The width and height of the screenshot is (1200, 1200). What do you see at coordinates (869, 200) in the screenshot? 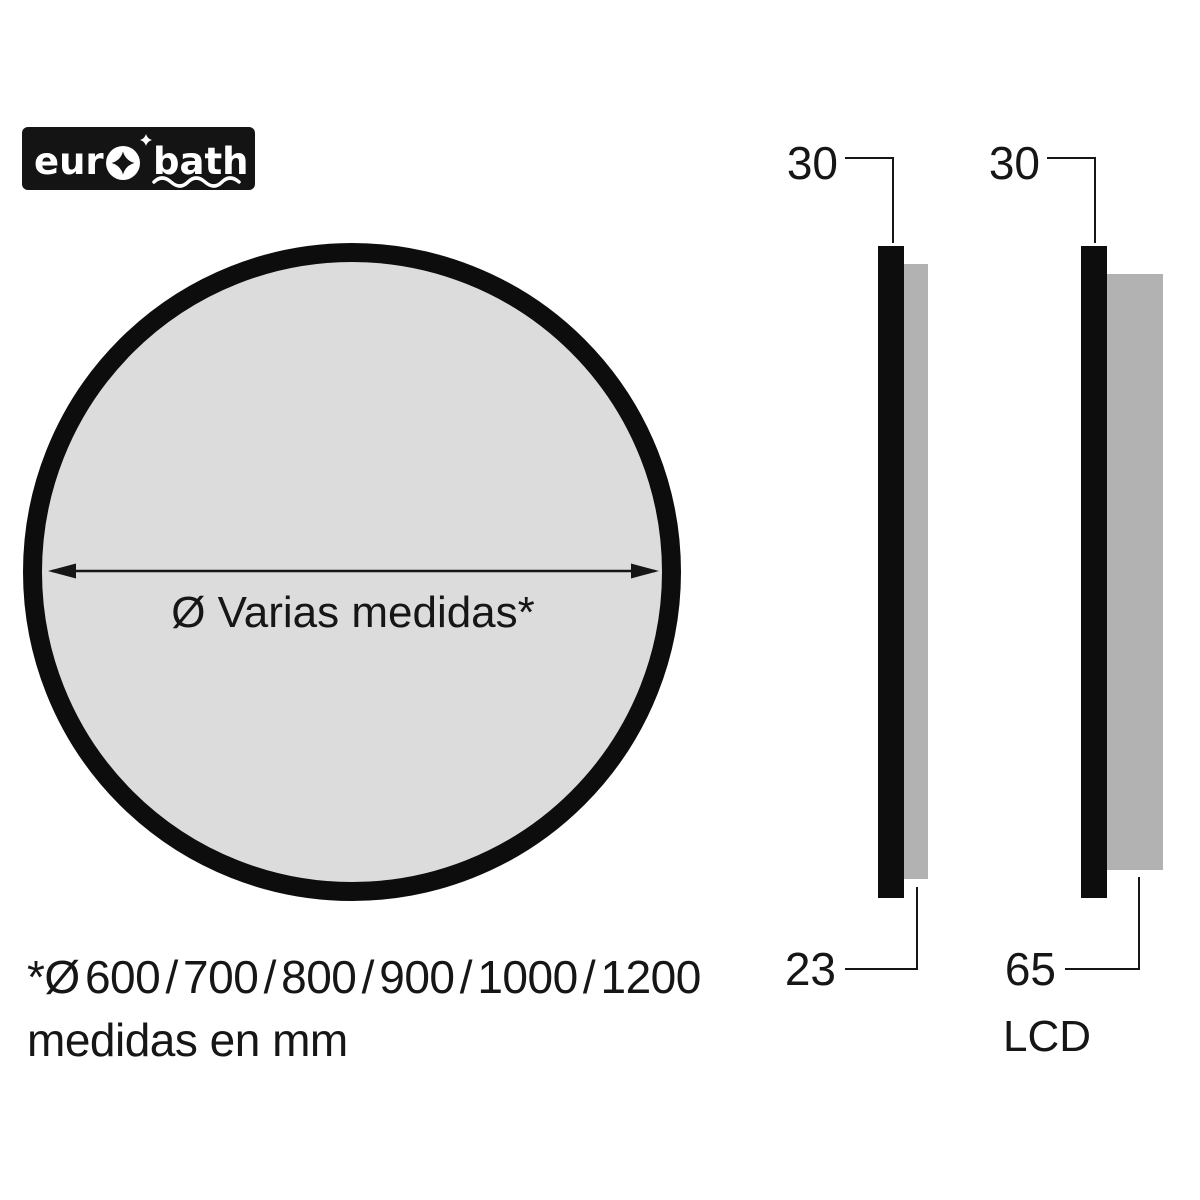
I see `leader-line-top-a` at bounding box center [869, 200].